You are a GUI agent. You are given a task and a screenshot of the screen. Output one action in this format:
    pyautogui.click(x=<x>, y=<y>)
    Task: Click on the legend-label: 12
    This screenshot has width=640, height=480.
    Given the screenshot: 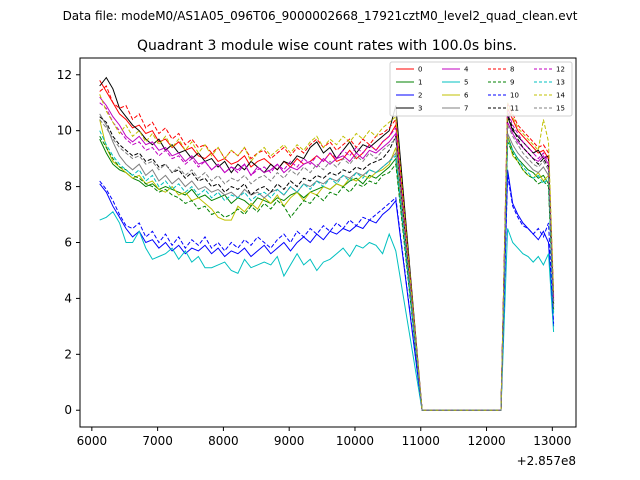 What is the action you would take?
    pyautogui.click(x=560, y=70)
    